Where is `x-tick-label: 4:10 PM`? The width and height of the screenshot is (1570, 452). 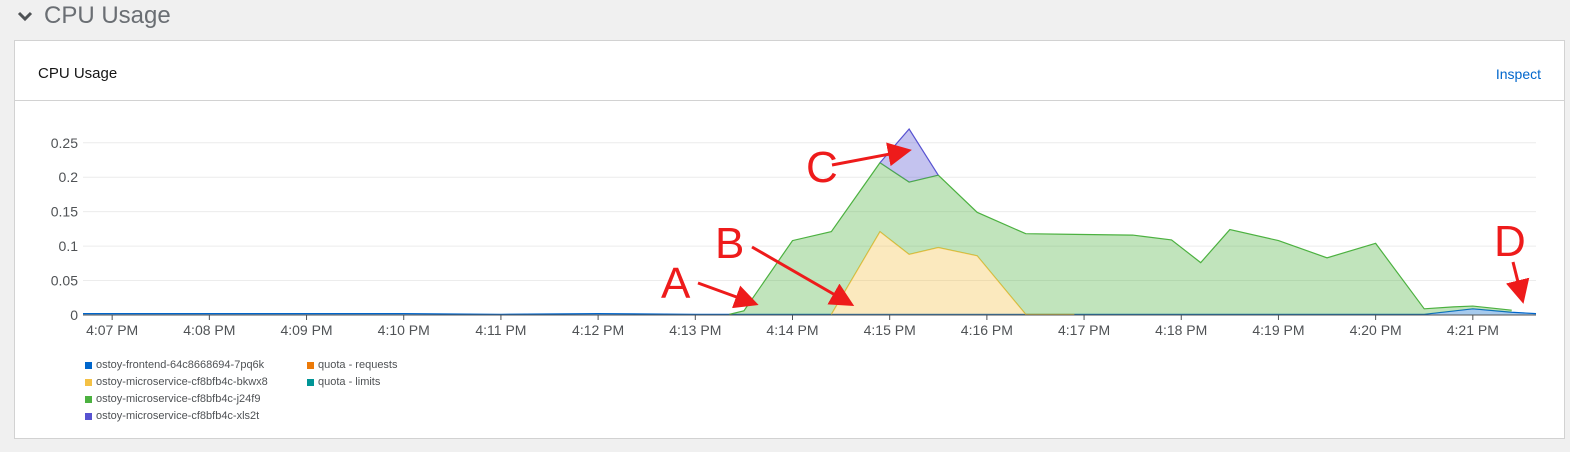 x-tick-label: 4:10 PM is located at coordinates (404, 330).